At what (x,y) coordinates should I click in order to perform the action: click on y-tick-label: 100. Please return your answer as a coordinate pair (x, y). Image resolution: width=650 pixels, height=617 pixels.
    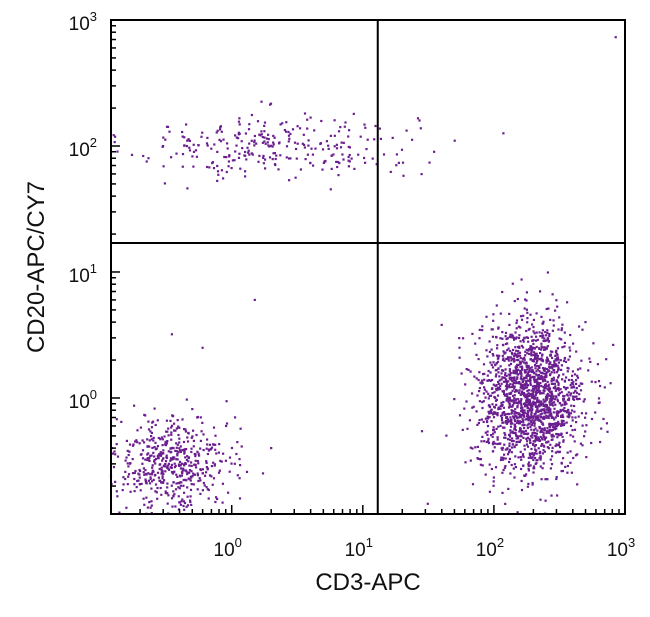
    Looking at the image, I should click on (83, 400).